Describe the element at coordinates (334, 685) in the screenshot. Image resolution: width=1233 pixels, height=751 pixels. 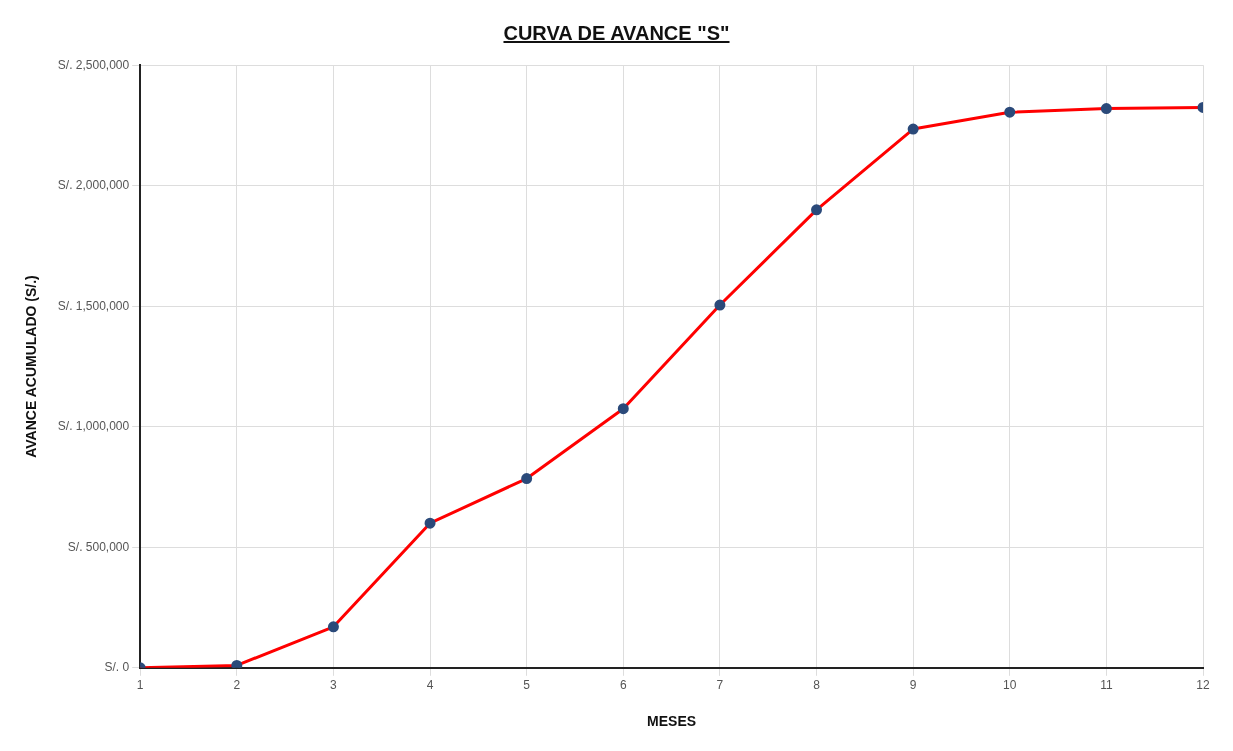
I see `x-tick-label: 3` at that location.